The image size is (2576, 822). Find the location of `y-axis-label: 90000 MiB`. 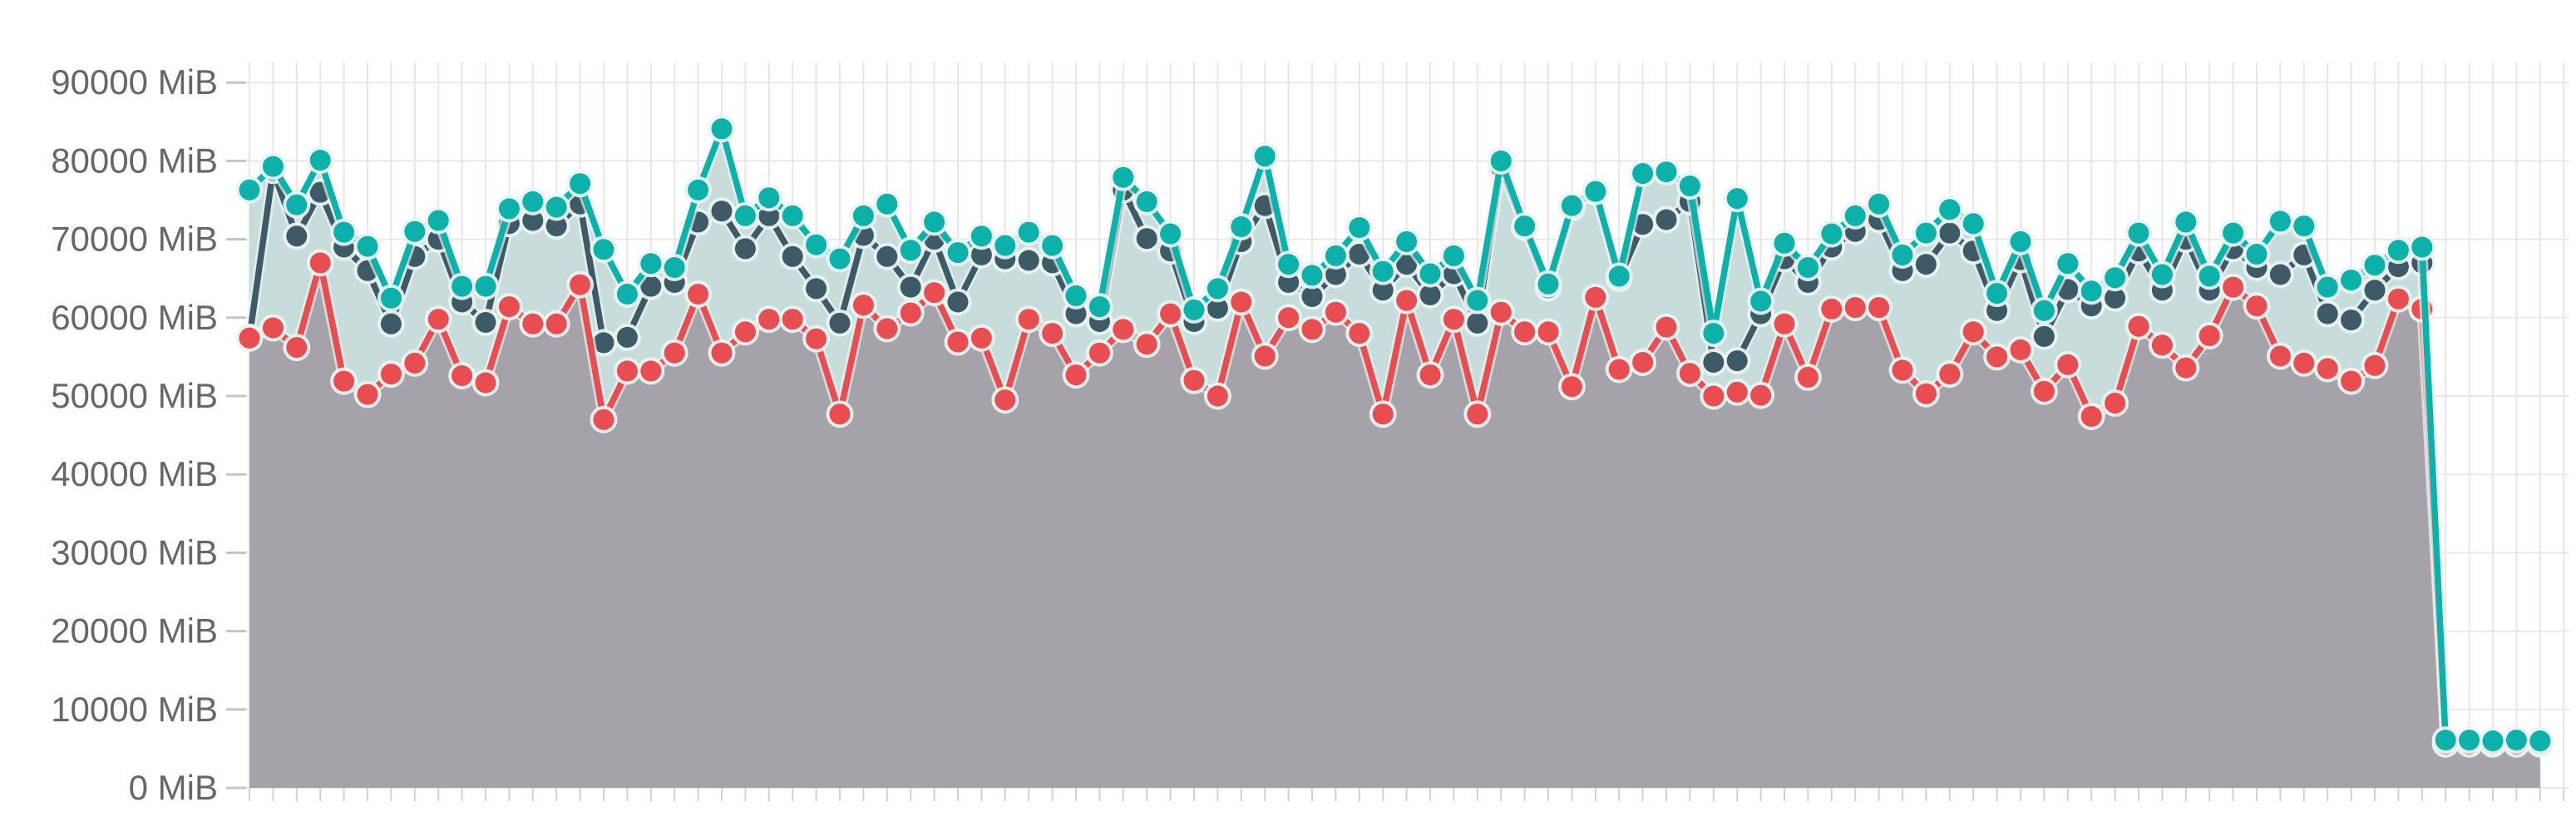

y-axis-label: 90000 MiB is located at coordinates (134, 82).